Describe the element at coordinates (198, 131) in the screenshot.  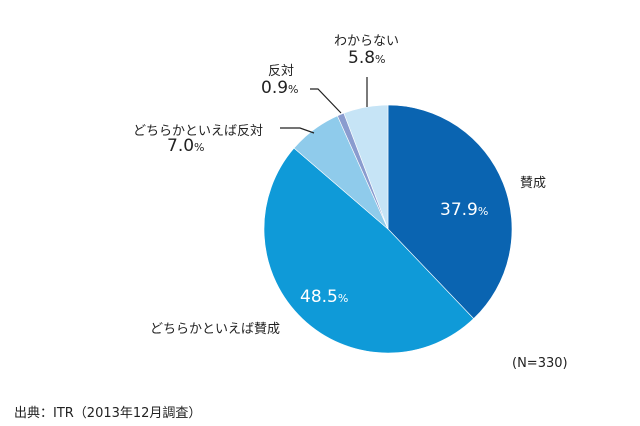
I see `label-dochiraka-hantai: どちらかといえば反対` at that location.